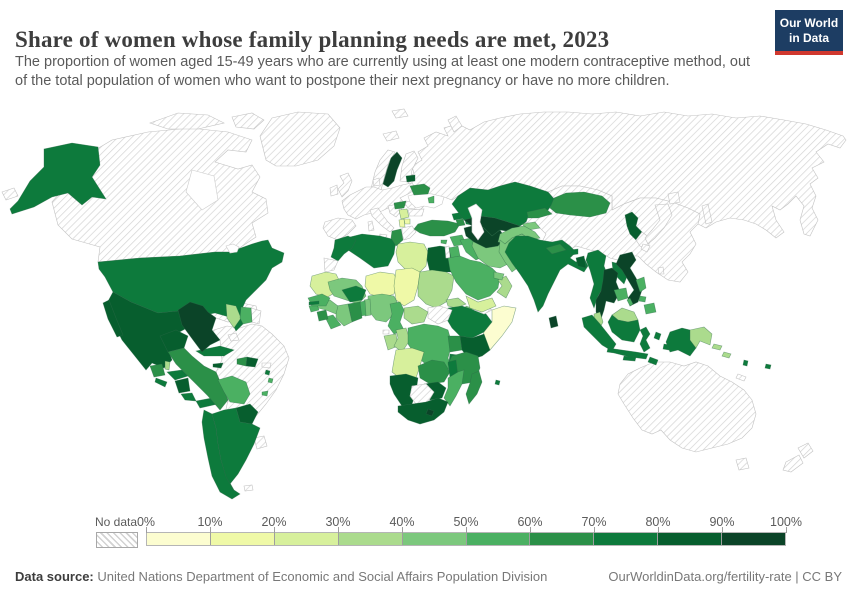 The image size is (850, 600). What do you see at coordinates (741, 377) in the screenshot?
I see `country-new-caledonia` at bounding box center [741, 377].